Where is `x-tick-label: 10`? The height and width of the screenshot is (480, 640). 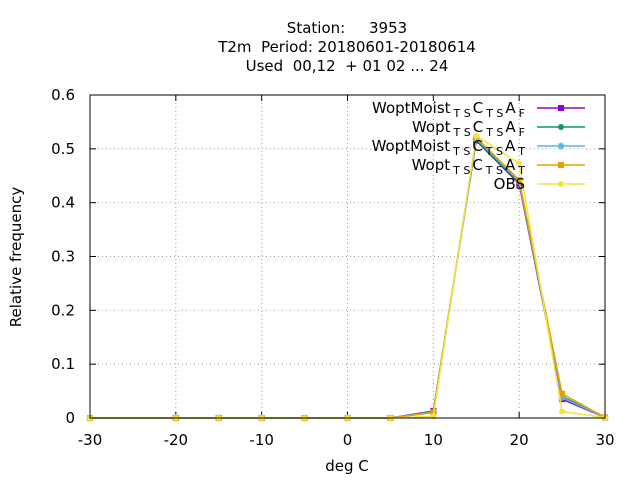 x-tick-label: 10 is located at coordinates (433, 440).